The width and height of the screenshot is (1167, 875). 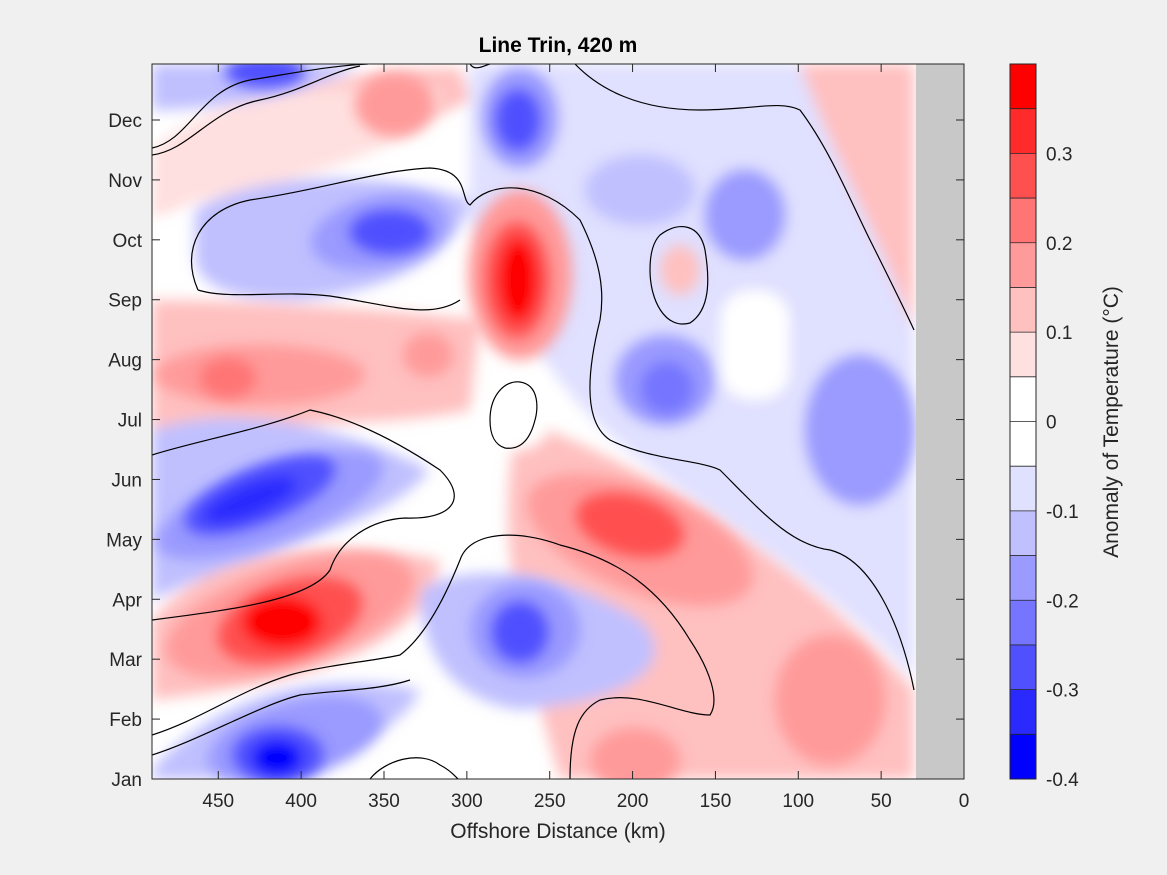 What do you see at coordinates (125, 361) in the screenshot?
I see `y-tick-label: Aug` at bounding box center [125, 361].